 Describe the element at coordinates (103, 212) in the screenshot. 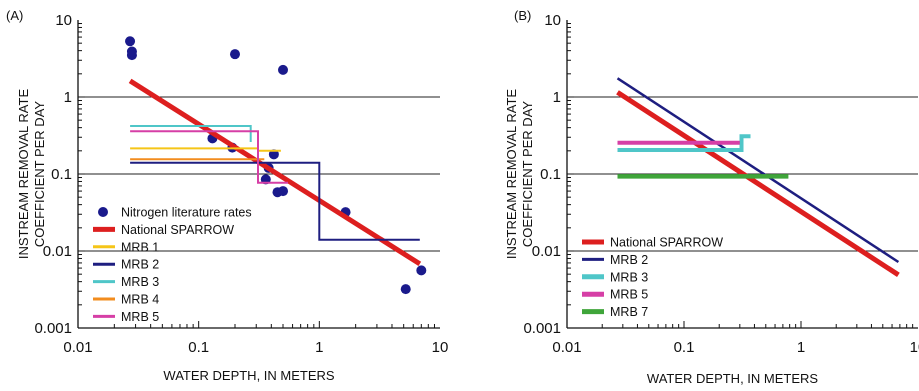

I see `legend-marker` at that location.